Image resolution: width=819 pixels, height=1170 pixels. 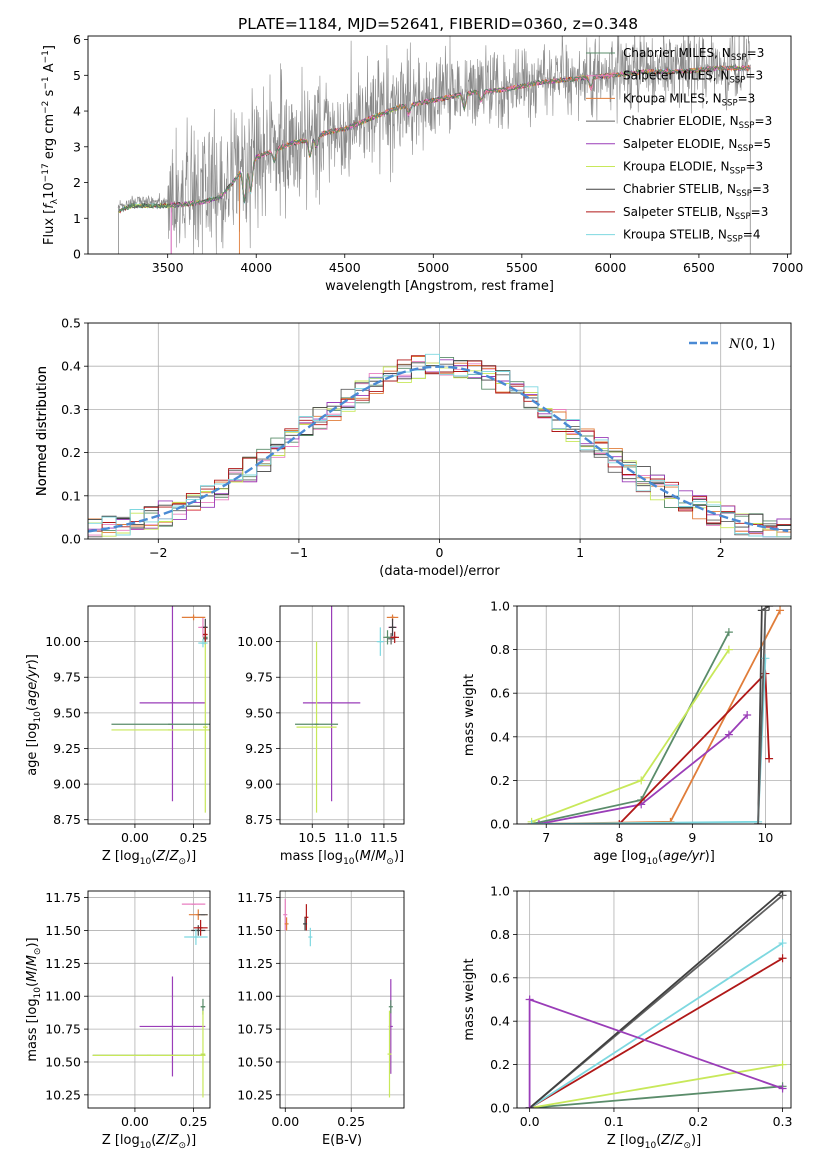 I want to click on y-tick-label: 11.25, so click(x=63, y=963).